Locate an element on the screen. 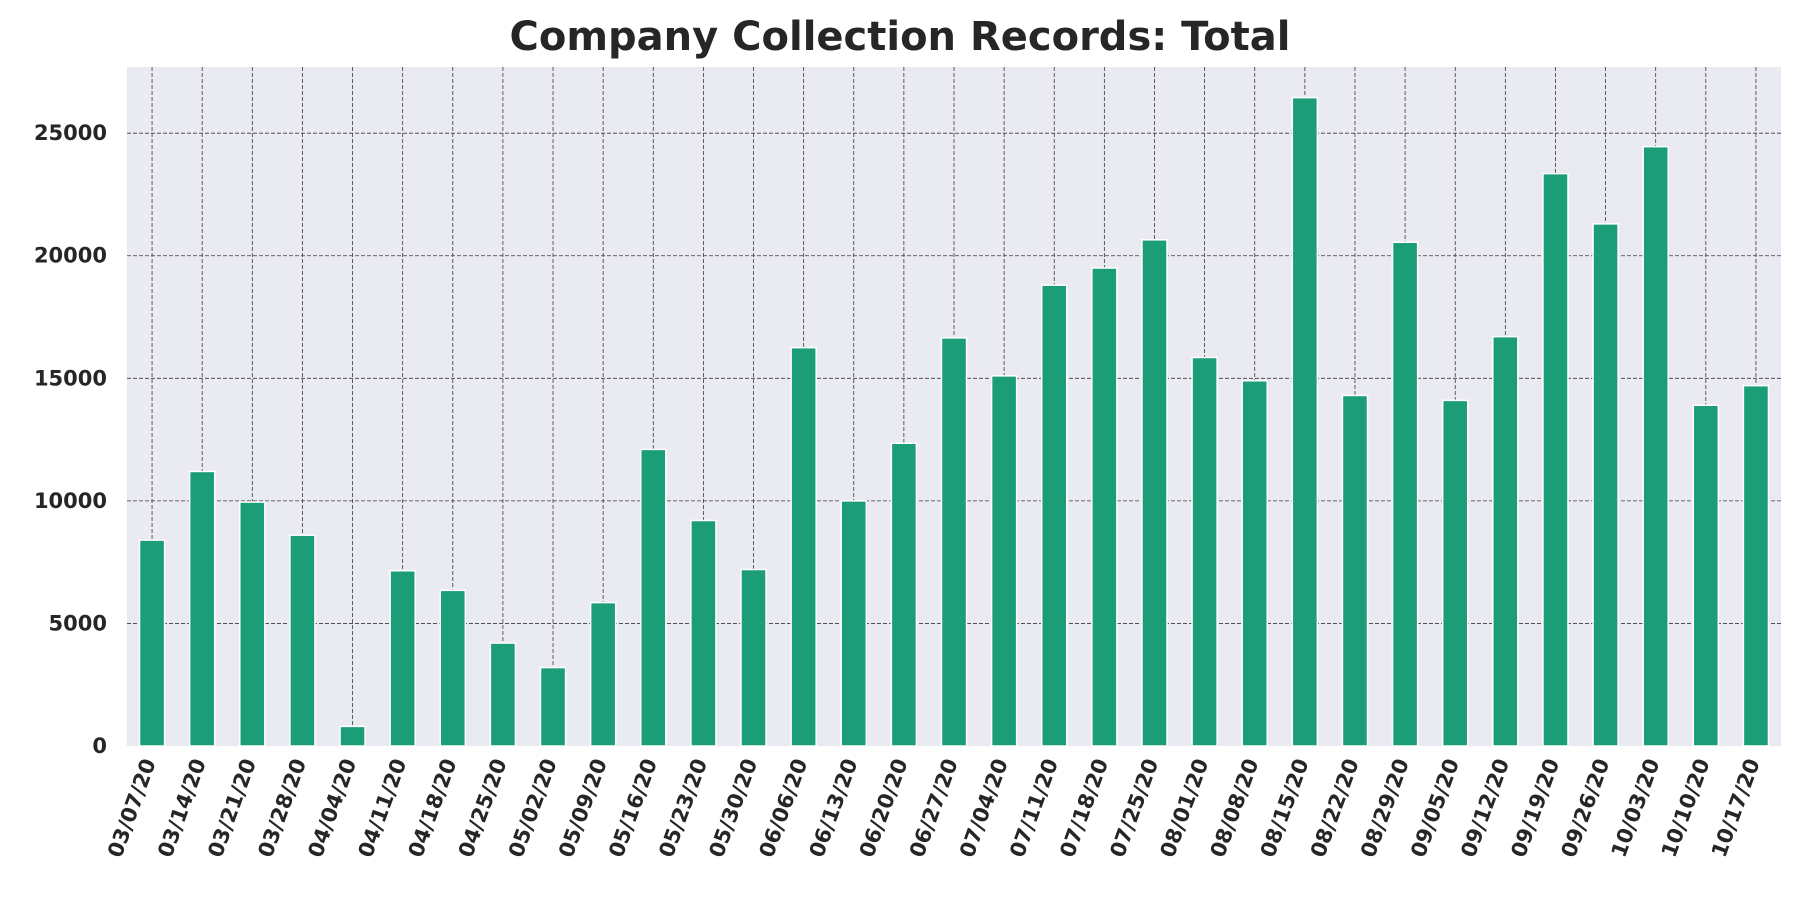 This screenshot has width=1800, height=900. y-tick-label: 0 is located at coordinates (99, 746).